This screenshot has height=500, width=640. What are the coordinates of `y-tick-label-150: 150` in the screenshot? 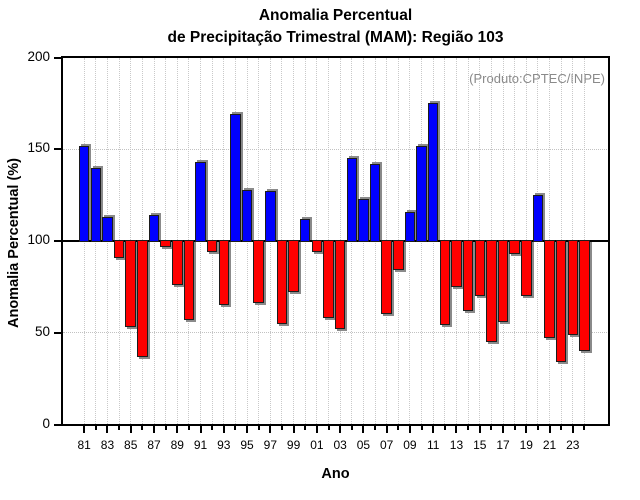 It's located at (38, 148).